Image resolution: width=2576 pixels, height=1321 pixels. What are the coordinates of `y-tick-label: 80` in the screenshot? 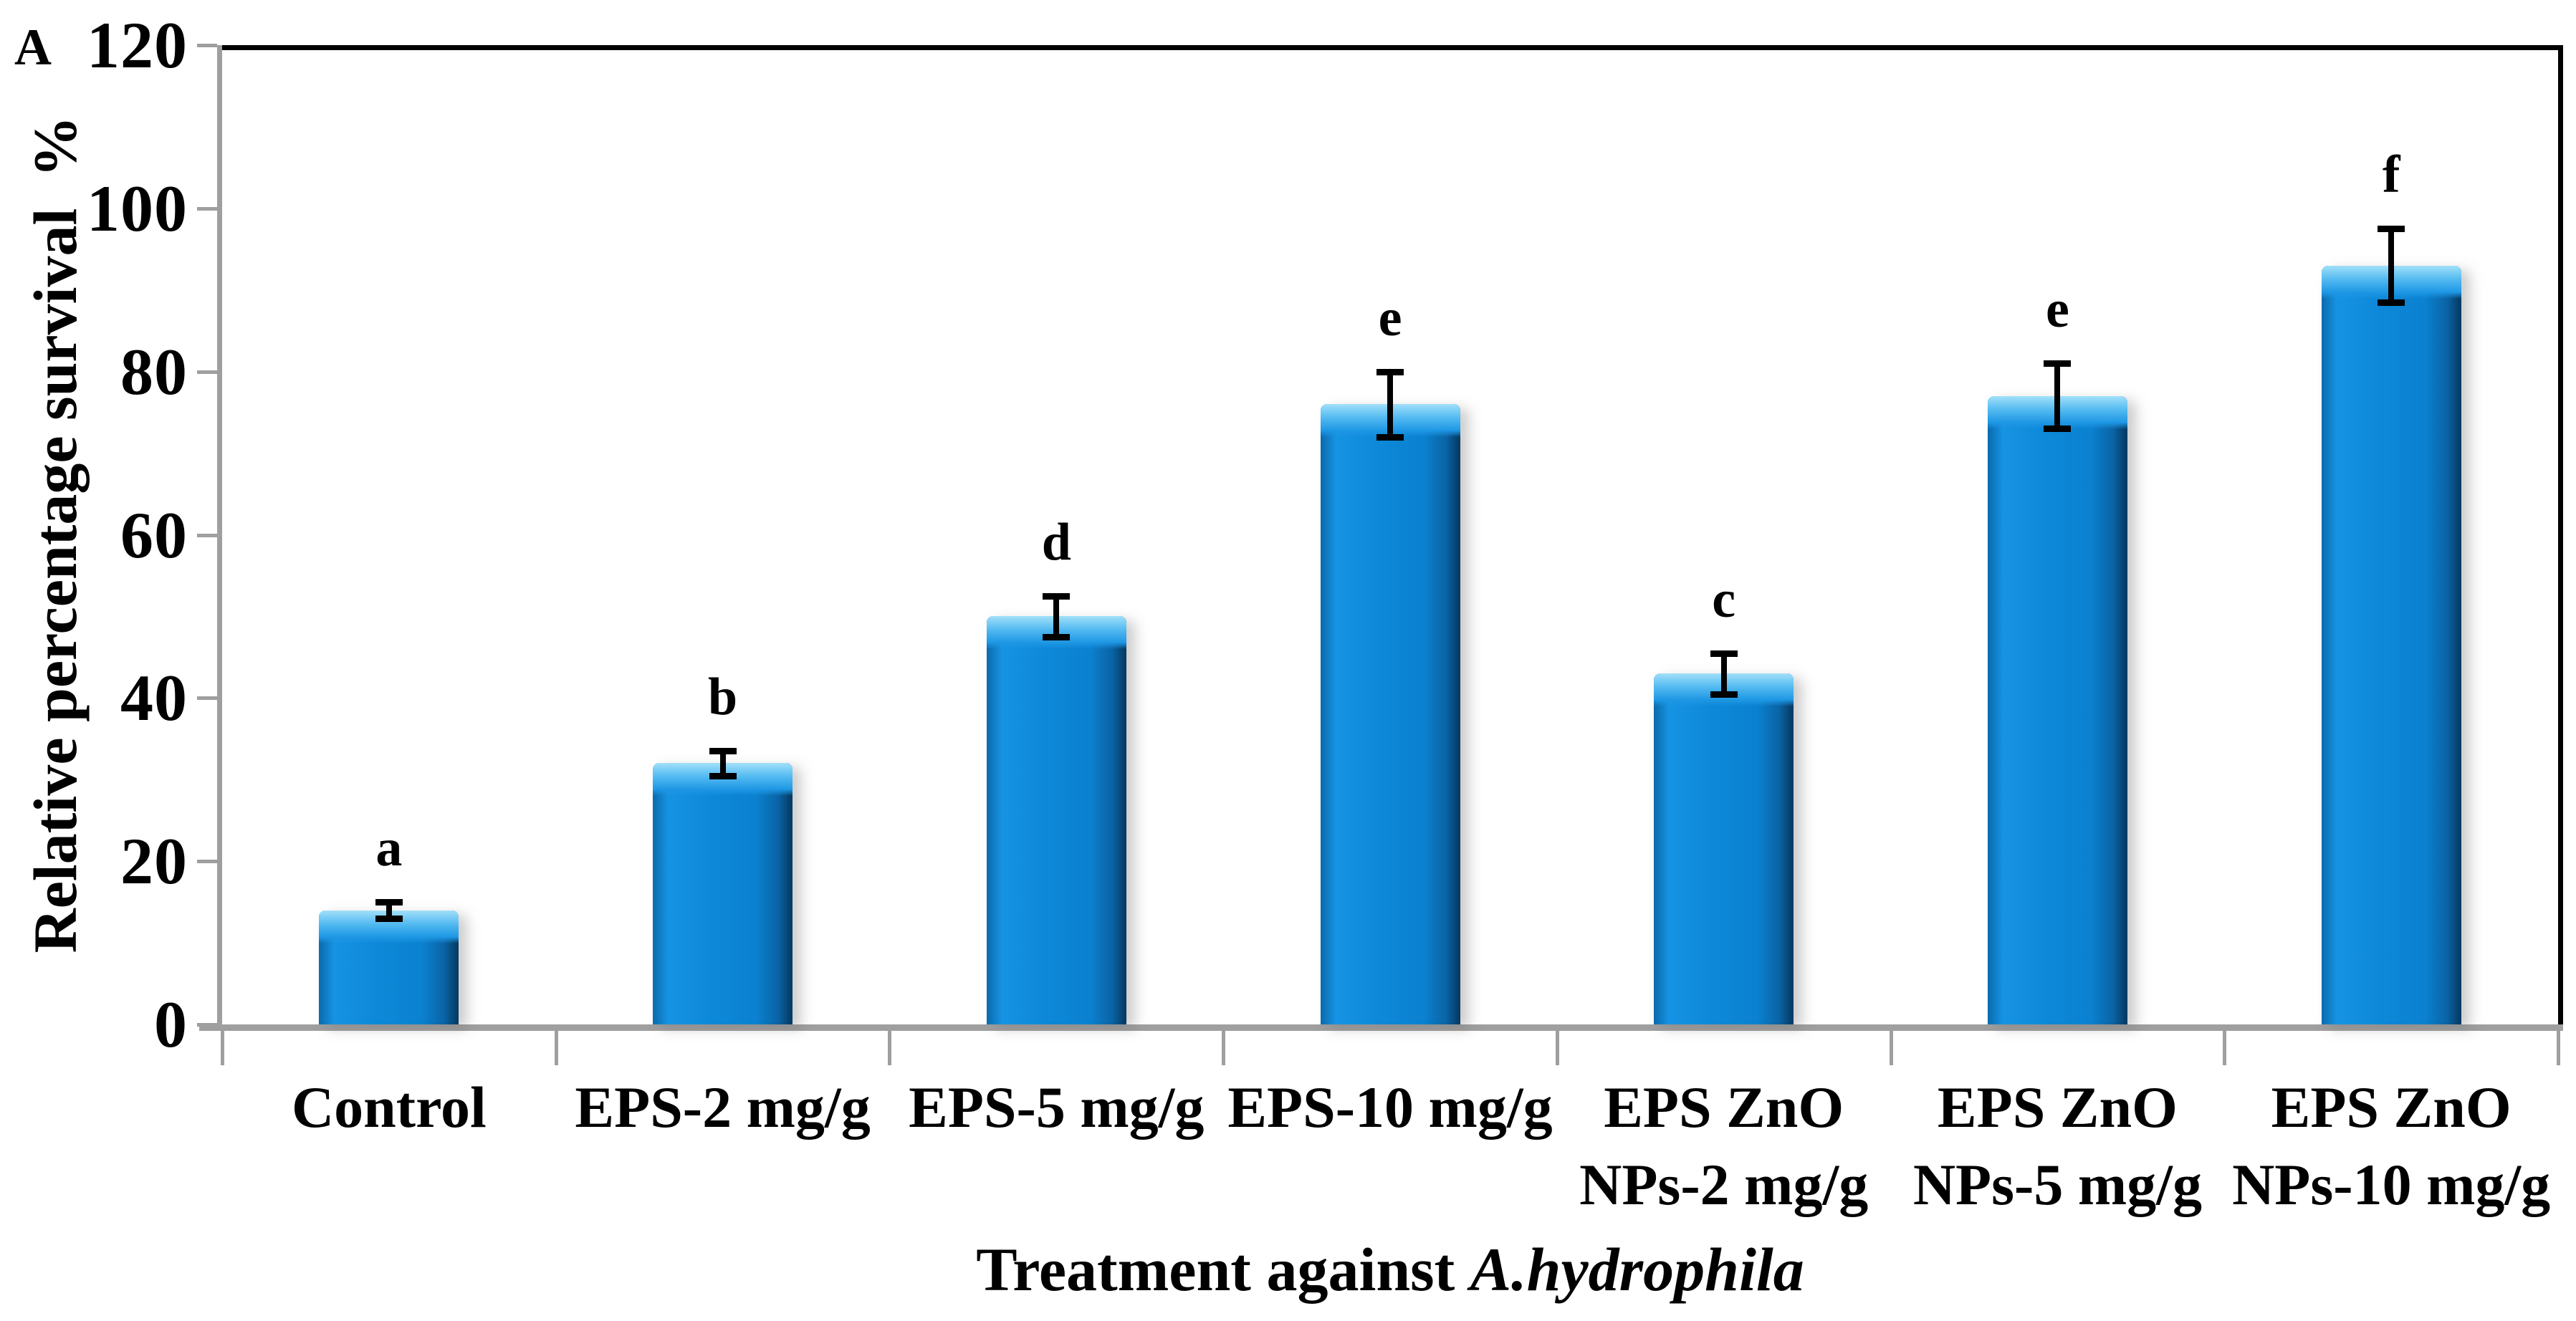 It's located at (154, 371).